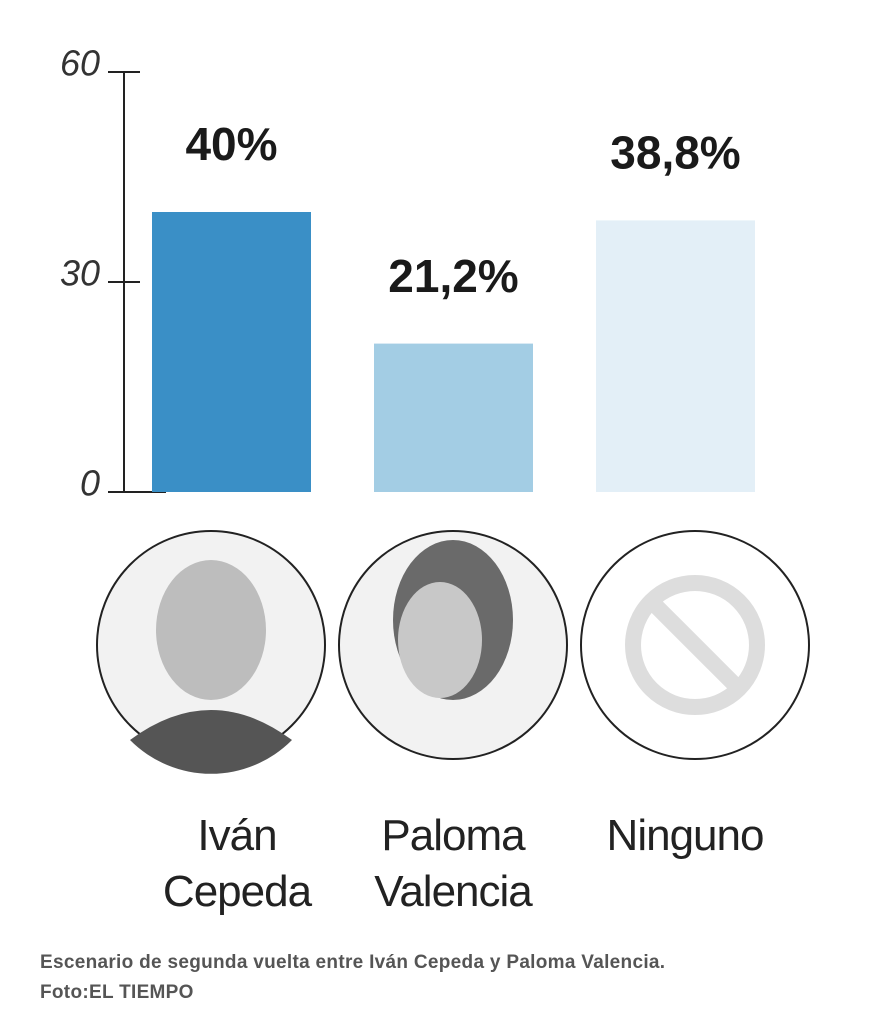 This screenshot has width=874, height=1024. I want to click on value-label: 21,2%, so click(453, 276).